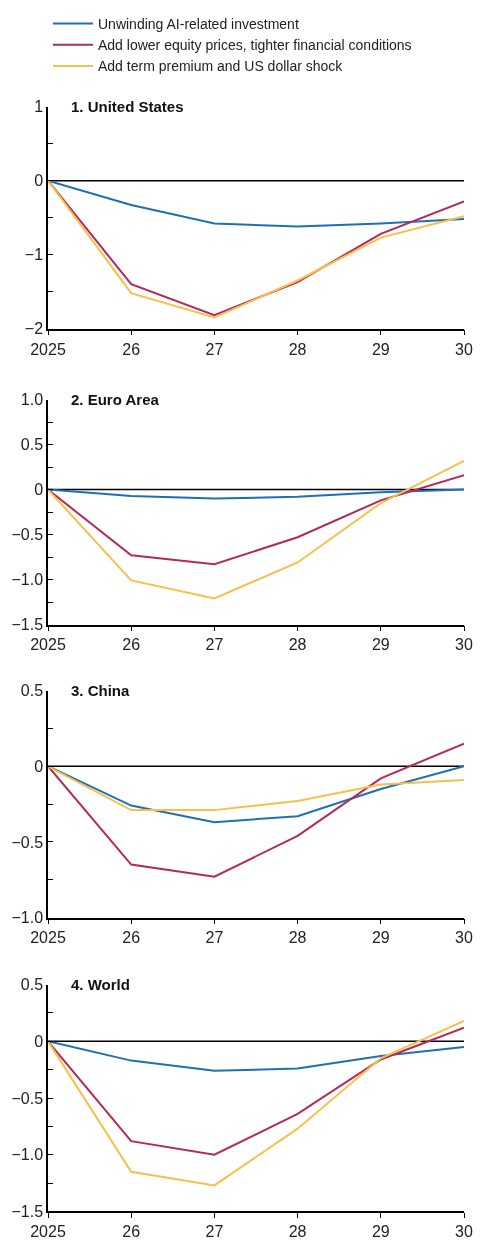 Image resolution: width=482 pixels, height=1256 pixels. What do you see at coordinates (100, 690) in the screenshot?
I see `chart-title: 3. China` at bounding box center [100, 690].